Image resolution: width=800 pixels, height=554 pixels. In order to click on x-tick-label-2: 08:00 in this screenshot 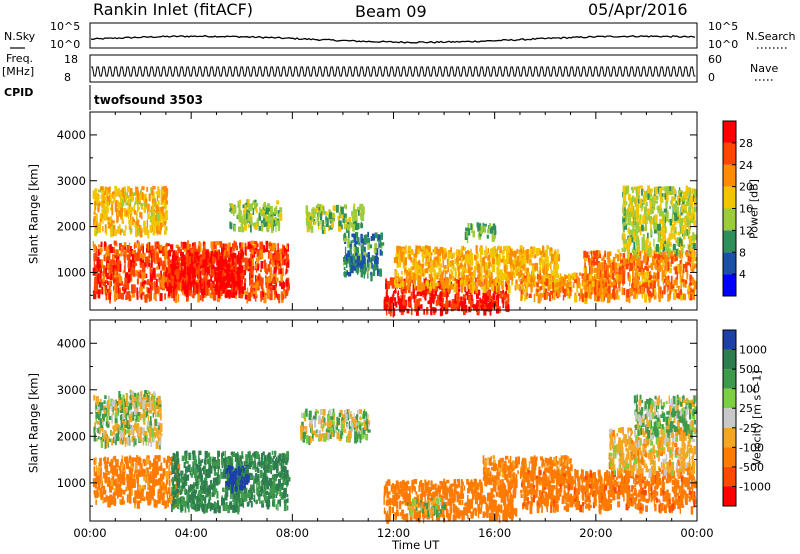, I will do `click(292, 533)`.